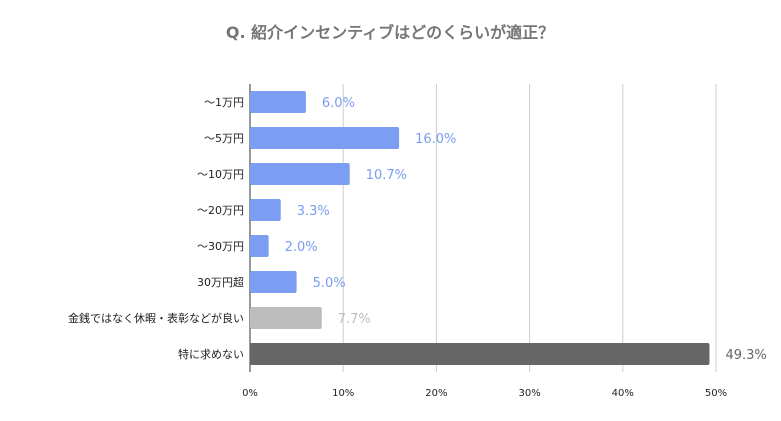 This screenshot has width=781, height=421. I want to click on x-tick-label: 20%, so click(436, 393).